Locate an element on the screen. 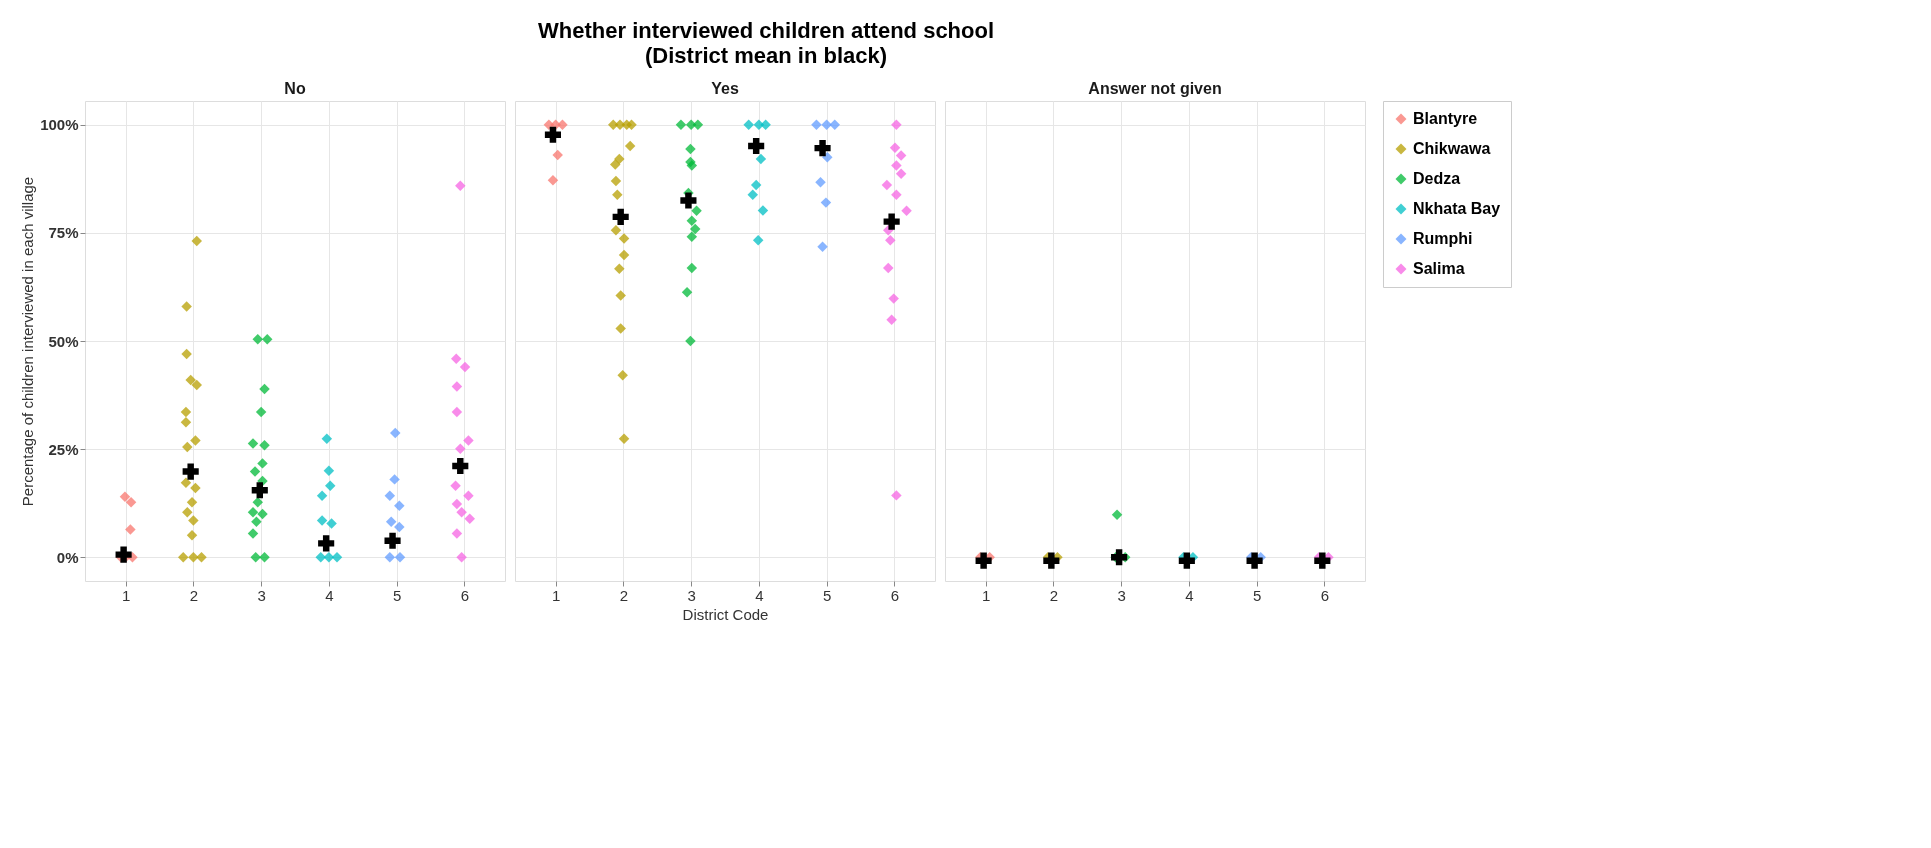 The width and height of the screenshot is (1931, 848). chart-title: No is located at coordinates (295, 88).